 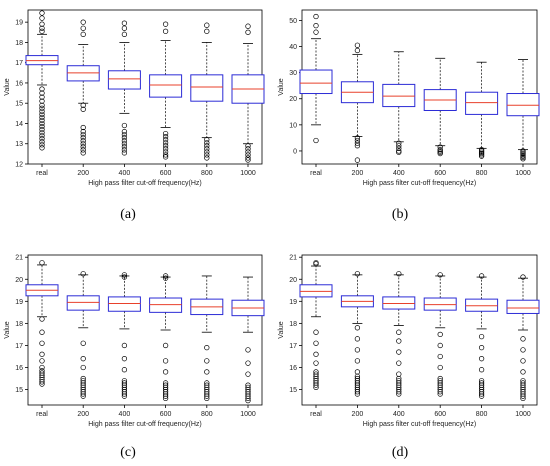 What do you see at coordinates (19, 144) in the screenshot?
I see `y-tick-label: 13` at bounding box center [19, 144].